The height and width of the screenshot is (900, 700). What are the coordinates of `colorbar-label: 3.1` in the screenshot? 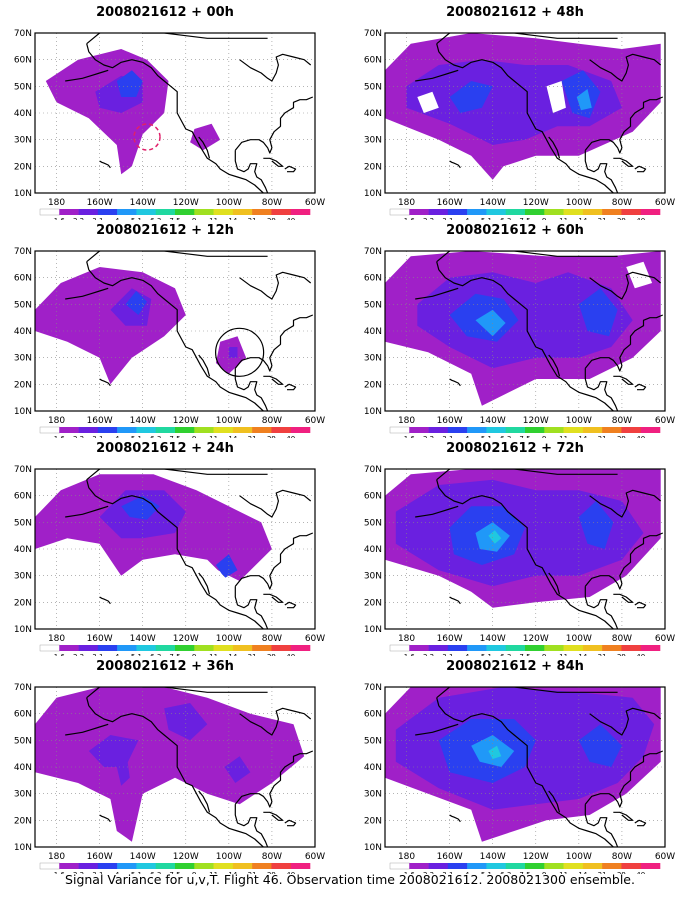 It's located at (97, 436).